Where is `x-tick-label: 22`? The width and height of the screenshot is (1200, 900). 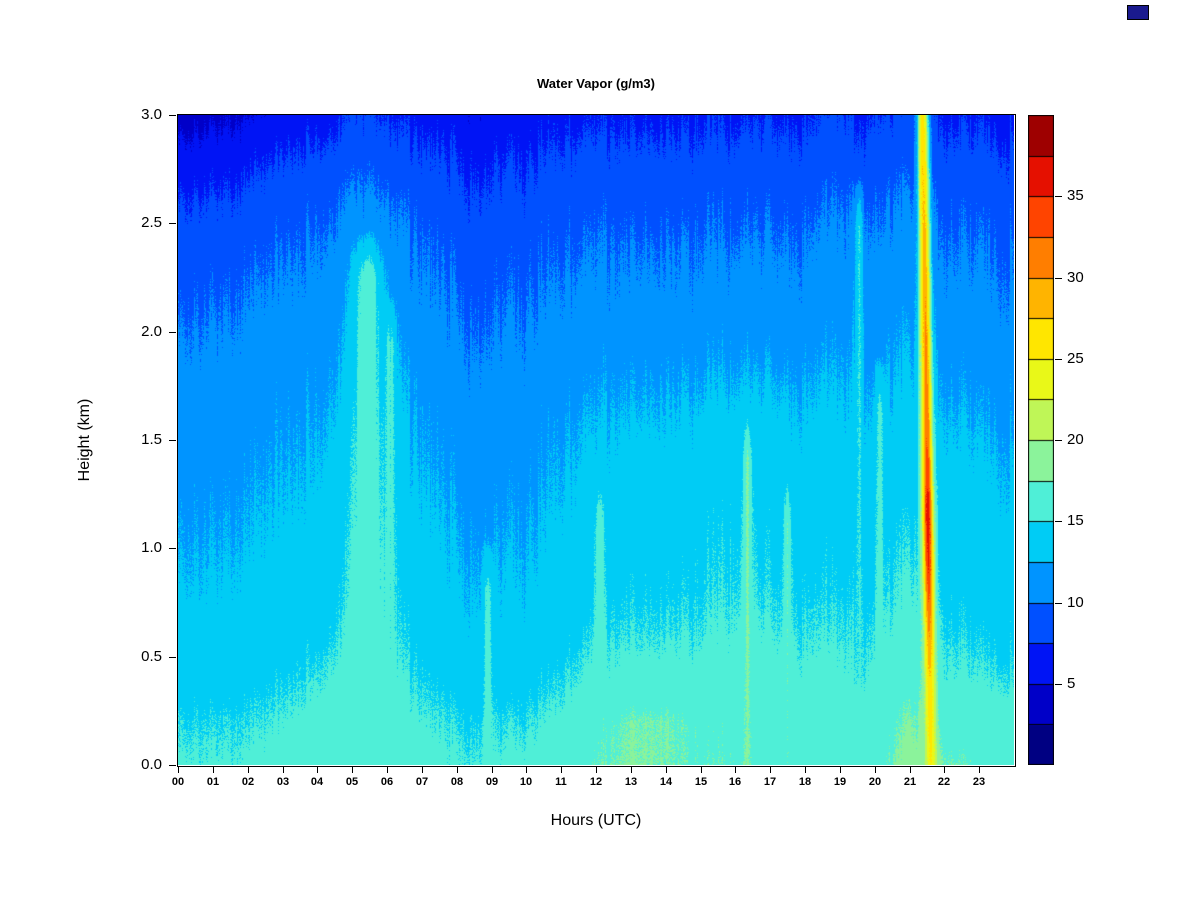
x-tick-label: 22 is located at coordinates (944, 782).